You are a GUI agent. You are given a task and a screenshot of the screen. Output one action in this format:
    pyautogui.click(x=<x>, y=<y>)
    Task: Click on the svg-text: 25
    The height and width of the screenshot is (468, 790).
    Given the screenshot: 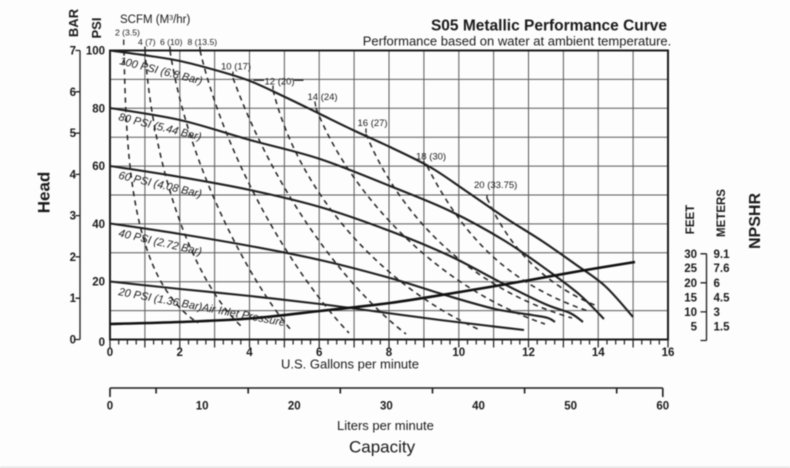 What is the action you would take?
    pyautogui.click(x=690, y=269)
    